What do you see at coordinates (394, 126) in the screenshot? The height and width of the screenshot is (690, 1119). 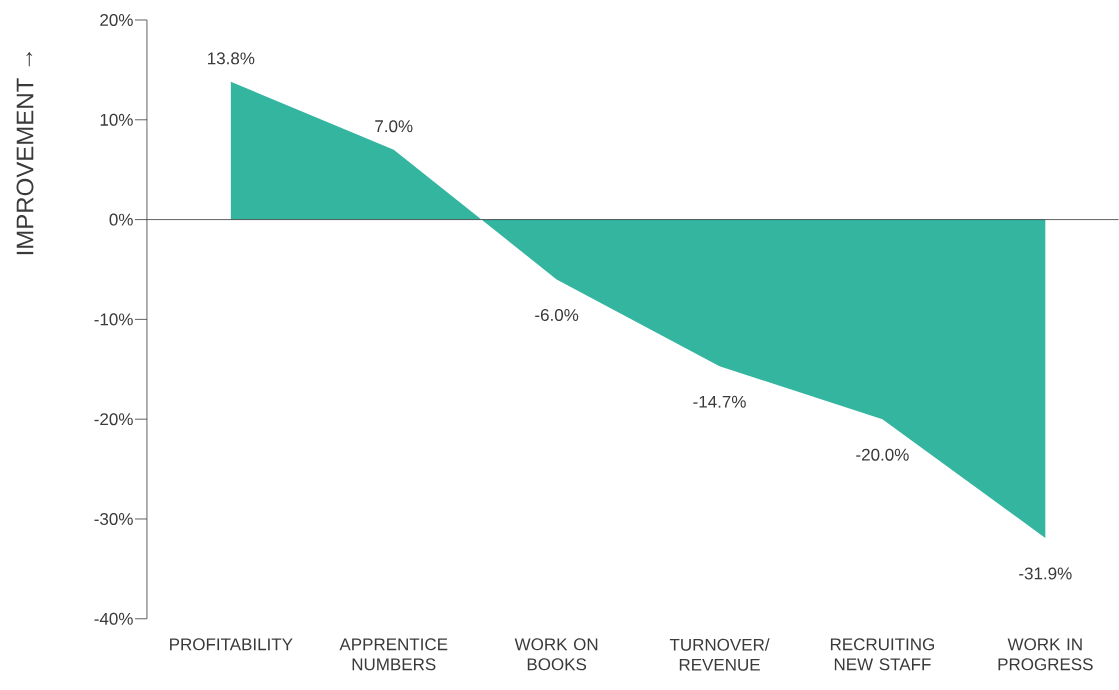 I see `data-label: 7.0%` at bounding box center [394, 126].